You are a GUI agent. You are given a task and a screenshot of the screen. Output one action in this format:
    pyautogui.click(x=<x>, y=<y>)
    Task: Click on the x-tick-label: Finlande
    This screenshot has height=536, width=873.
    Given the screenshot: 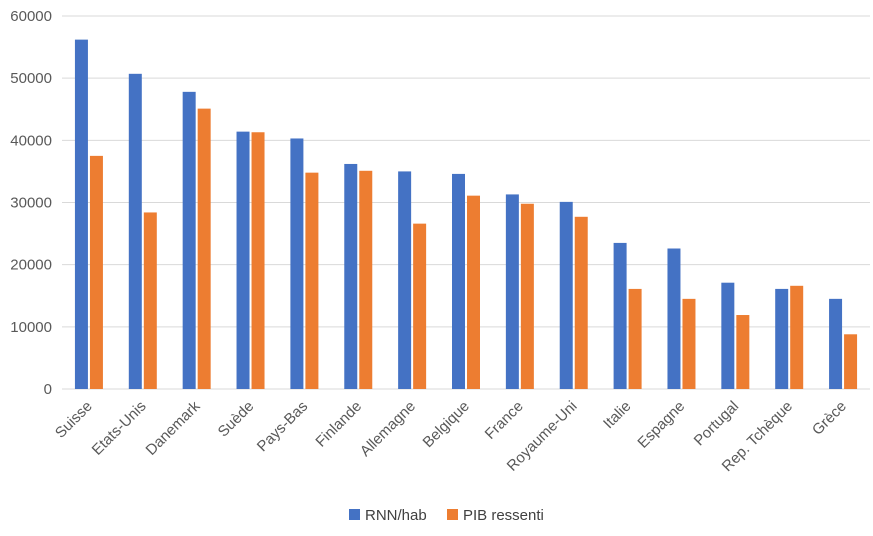 What is the action you would take?
    pyautogui.click(x=338, y=424)
    